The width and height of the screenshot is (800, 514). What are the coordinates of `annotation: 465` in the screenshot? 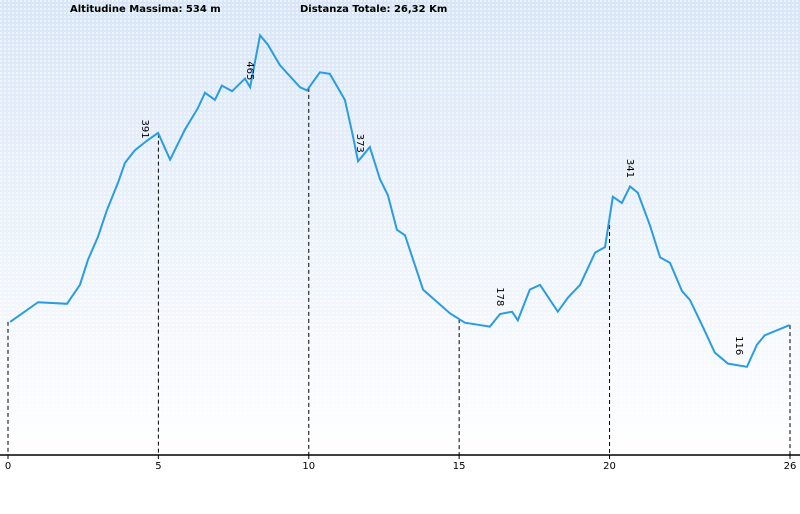 It's located at (249, 70).